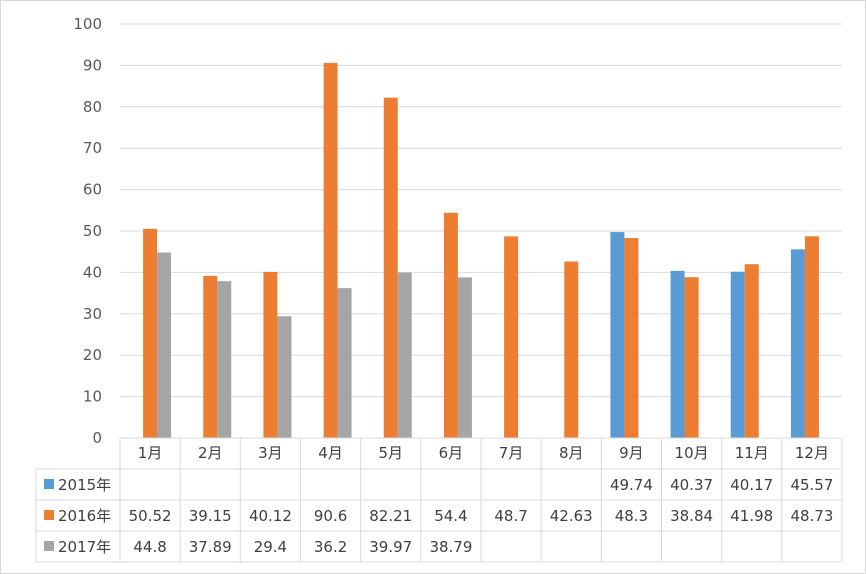 This screenshot has height=574, width=866. I want to click on data-label: 44.8, so click(149, 547).